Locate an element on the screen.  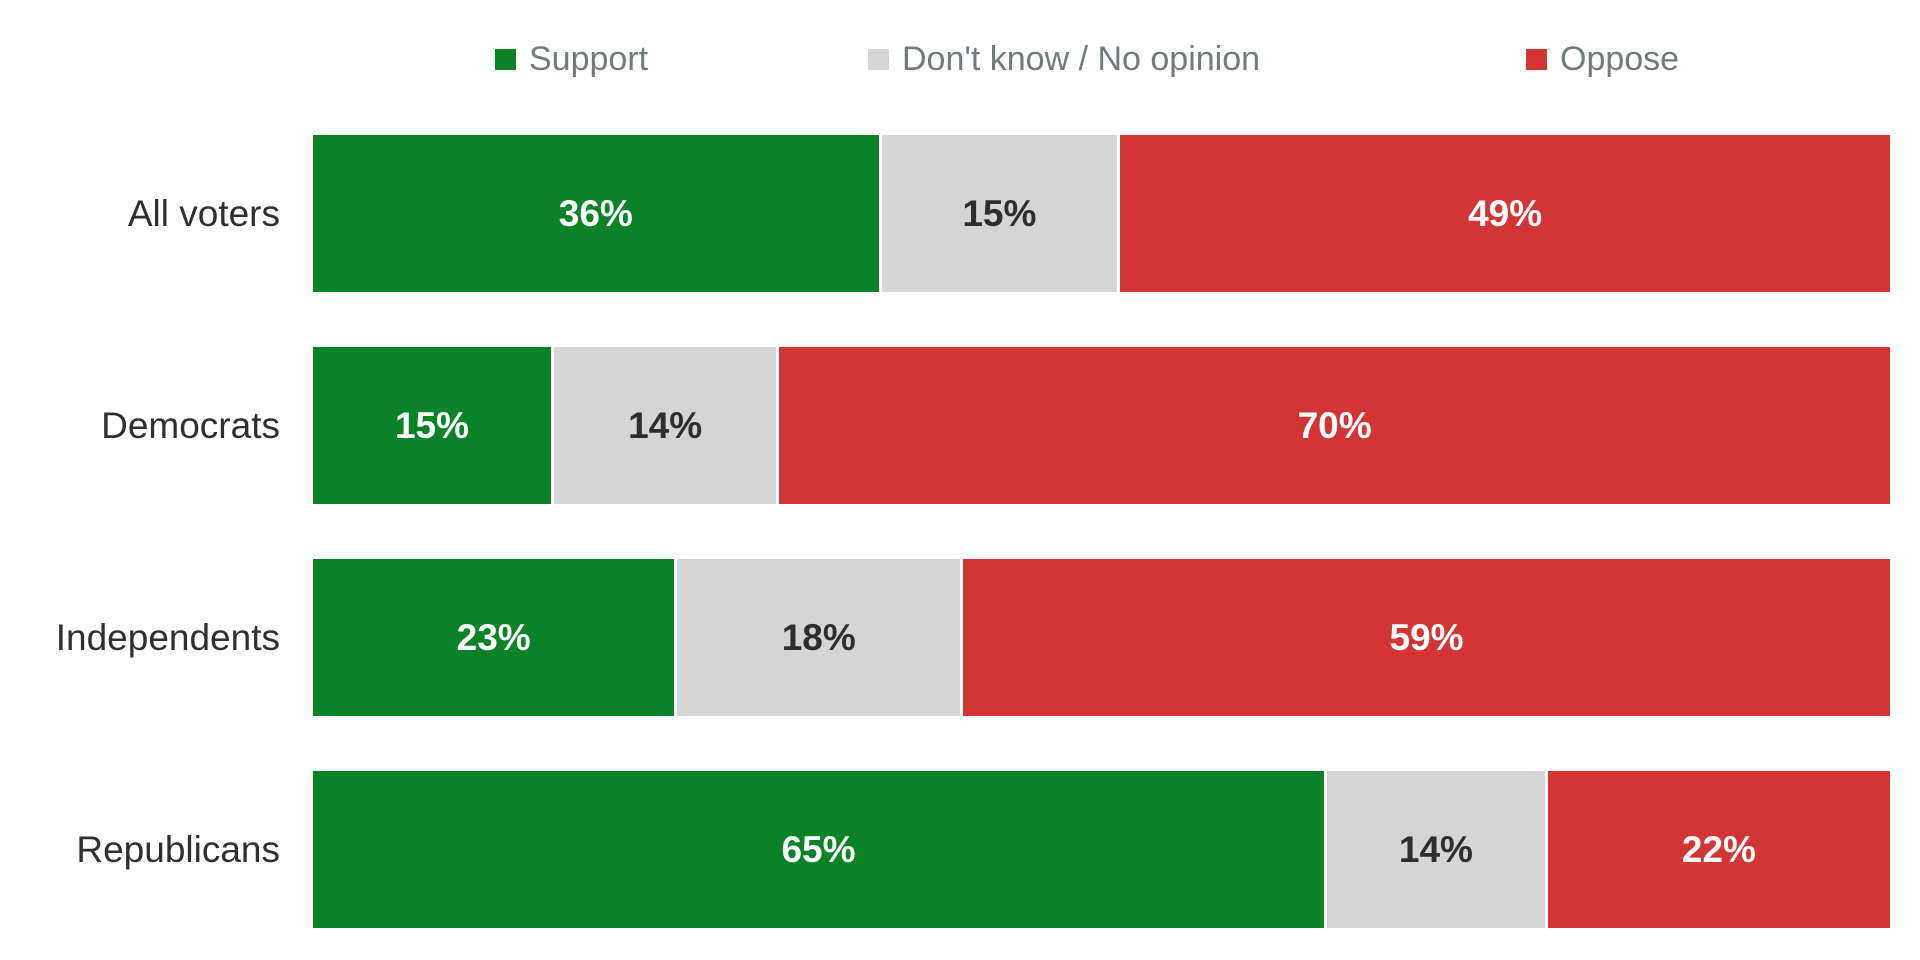
category-label: Independents is located at coordinates (167, 637).